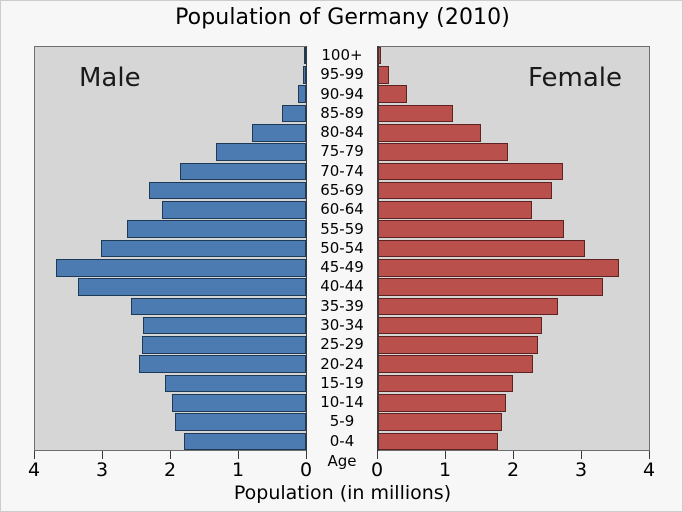 Image resolution: width=683 pixels, height=512 pixels. I want to click on age-label-100+: 100+, so click(342, 55).